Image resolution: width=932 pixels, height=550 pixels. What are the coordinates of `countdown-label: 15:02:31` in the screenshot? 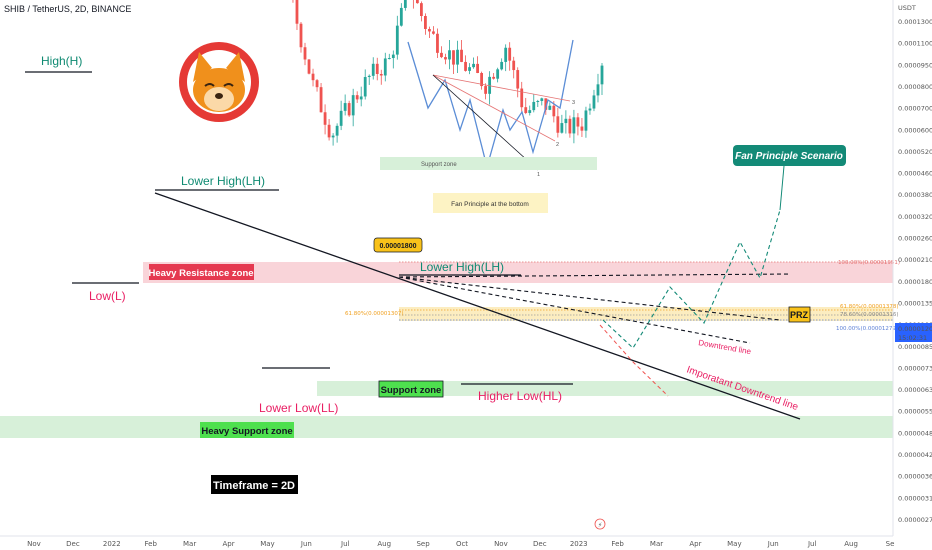 It's located at (912, 338).